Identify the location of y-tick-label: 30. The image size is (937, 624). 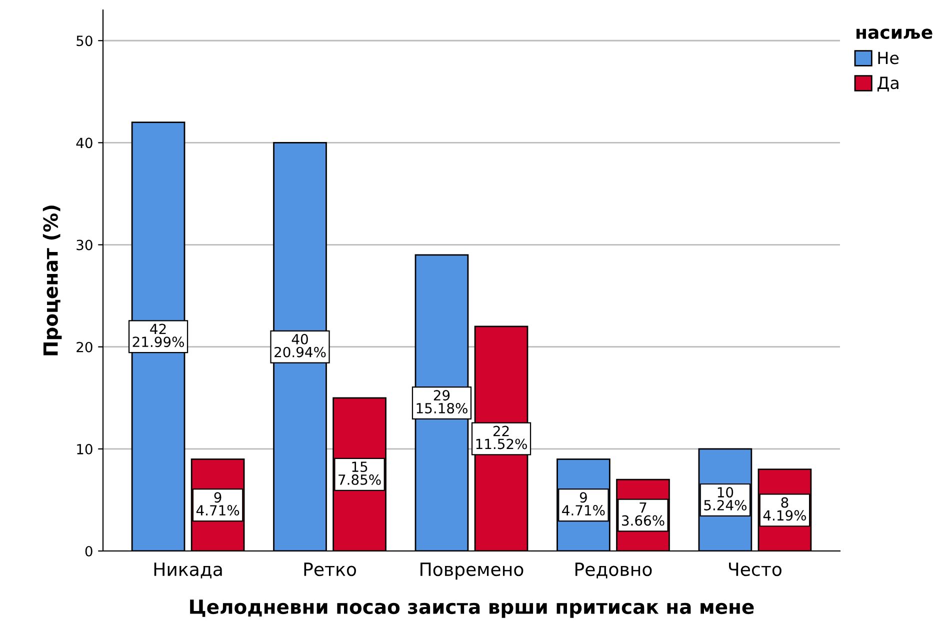
(84, 245).